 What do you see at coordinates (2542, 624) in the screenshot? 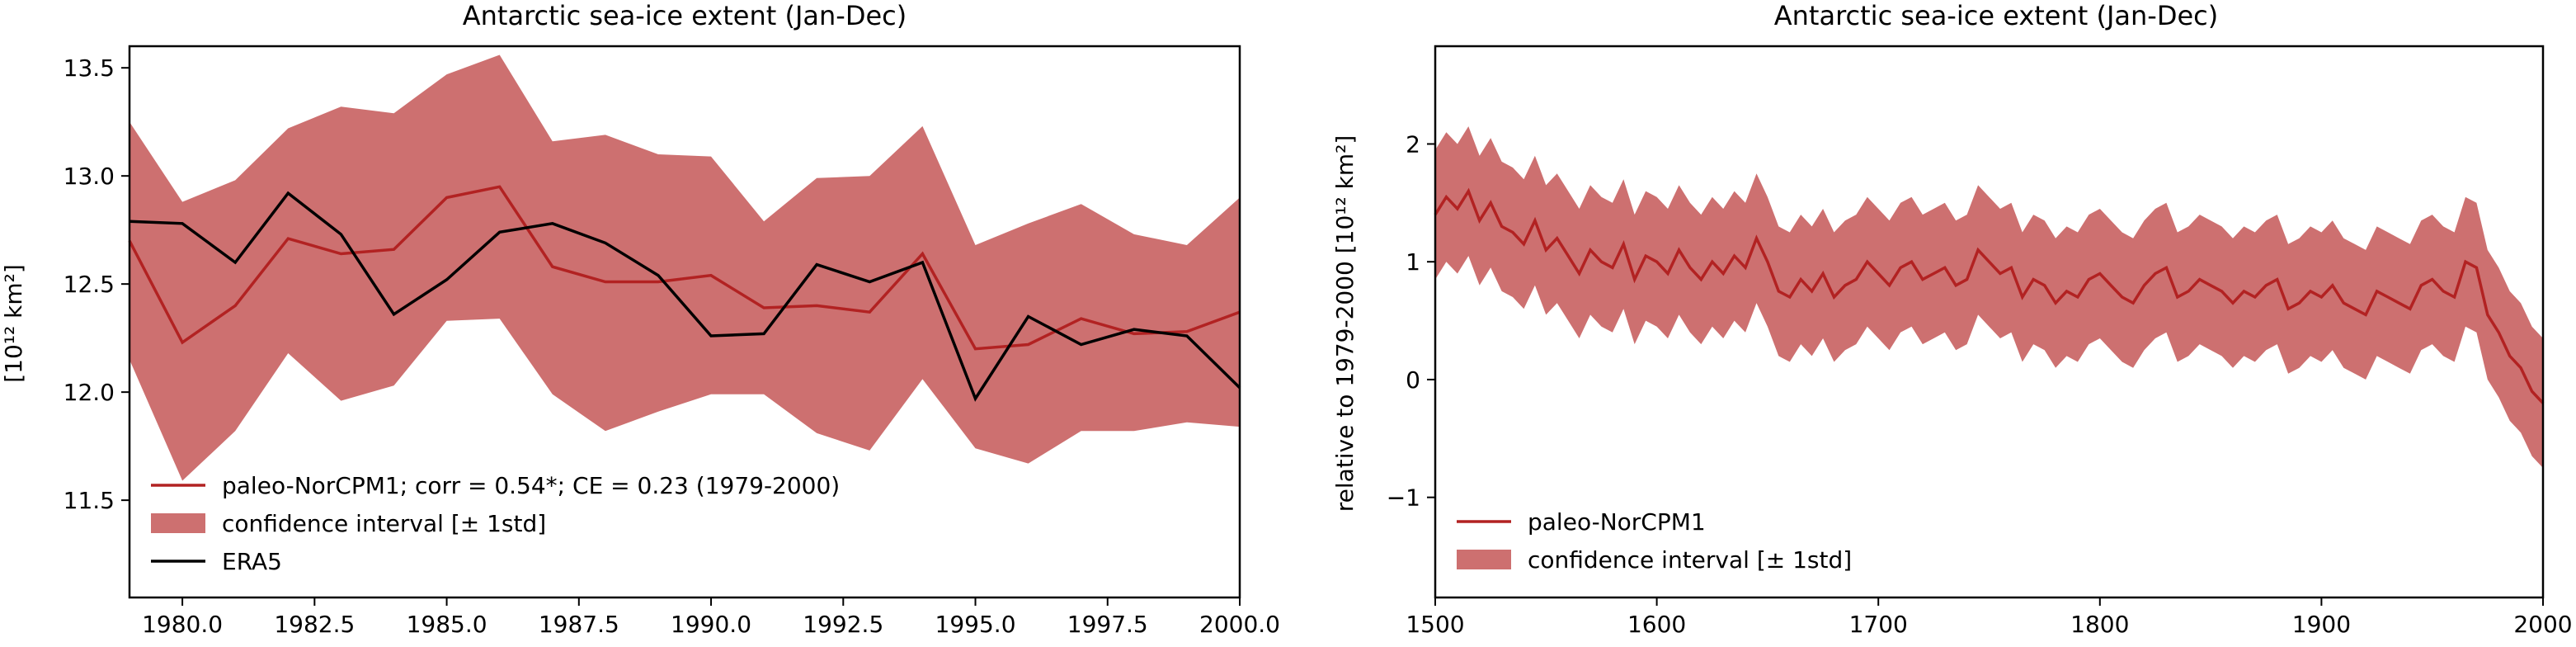
I see `p1-x-tick-label: 2000` at bounding box center [2542, 624].